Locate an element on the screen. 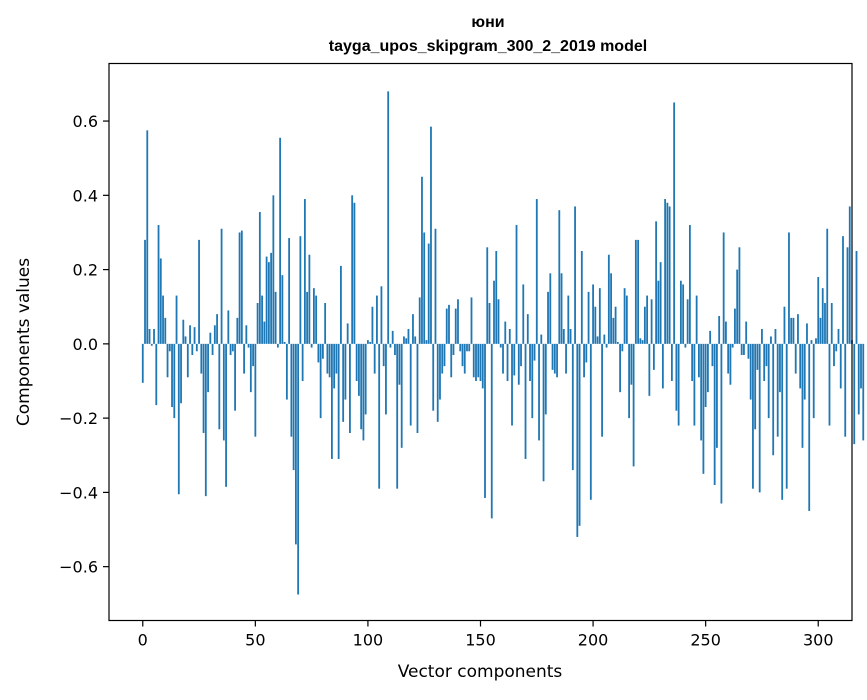 The height and width of the screenshot is (700, 867). y-tick-label: 0.0 is located at coordinates (85, 344).